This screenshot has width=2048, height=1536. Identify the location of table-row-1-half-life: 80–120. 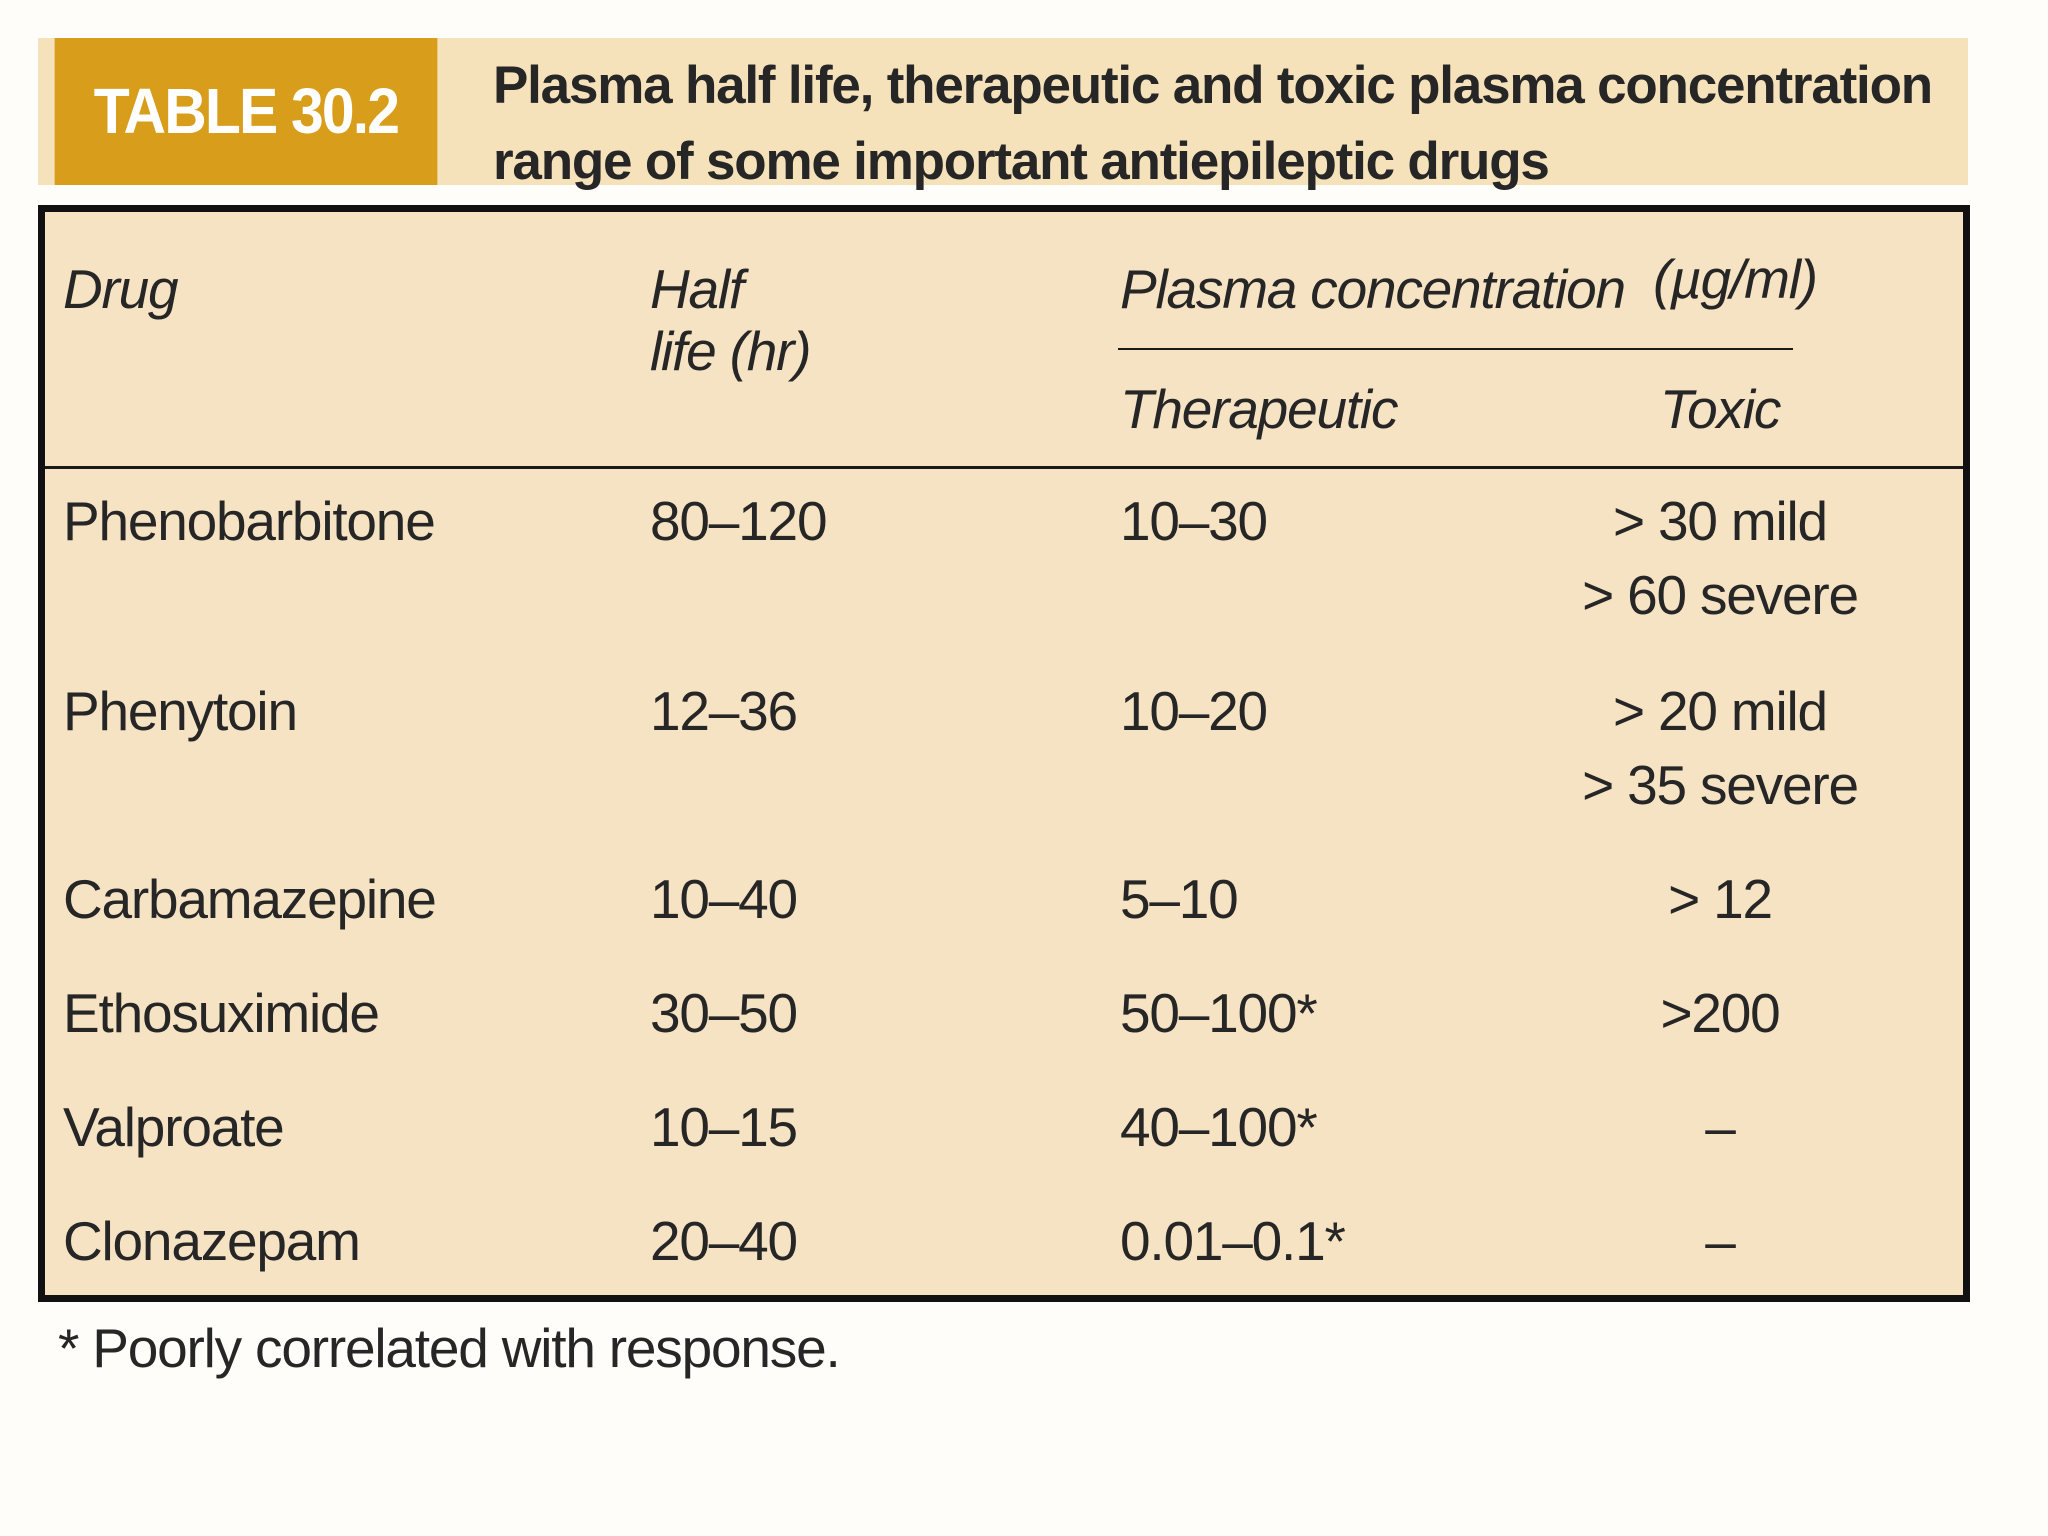
(739, 521).